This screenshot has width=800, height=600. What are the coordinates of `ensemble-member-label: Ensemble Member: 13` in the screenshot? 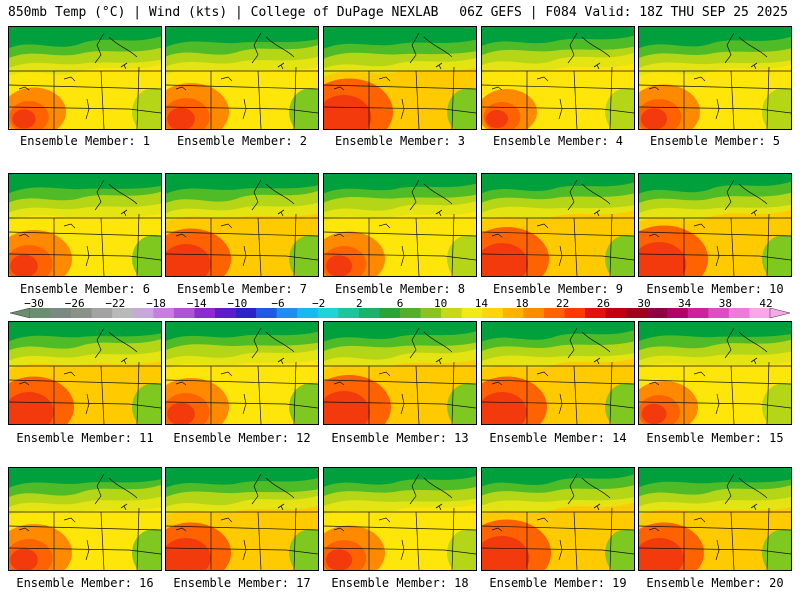 It's located at (400, 438).